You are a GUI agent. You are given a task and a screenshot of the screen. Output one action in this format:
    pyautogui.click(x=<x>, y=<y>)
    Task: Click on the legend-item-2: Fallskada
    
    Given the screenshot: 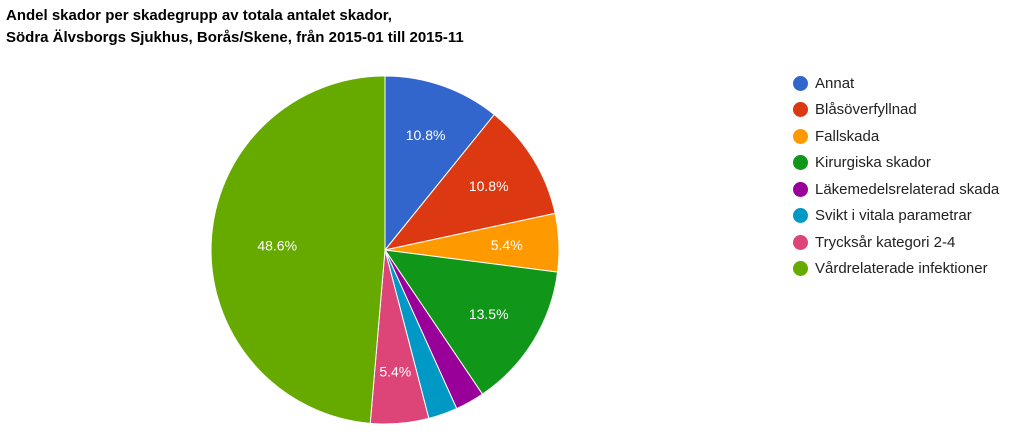 What is the action you would take?
    pyautogui.click(x=896, y=136)
    